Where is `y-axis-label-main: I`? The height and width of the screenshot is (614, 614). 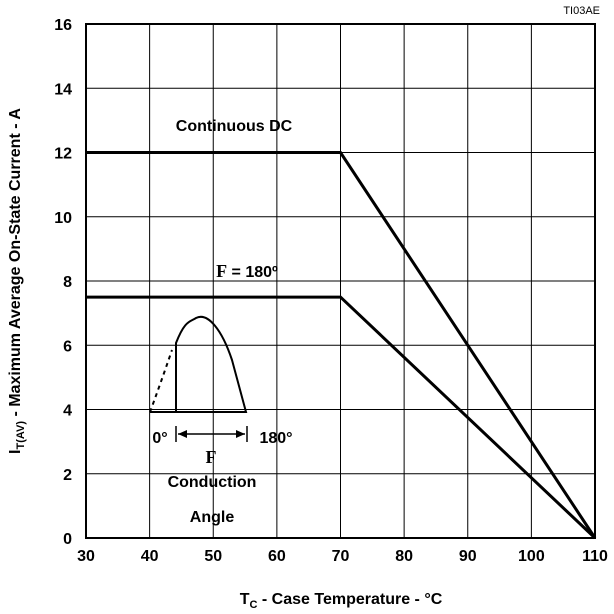 y-axis-label-main: I is located at coordinates (15, 452).